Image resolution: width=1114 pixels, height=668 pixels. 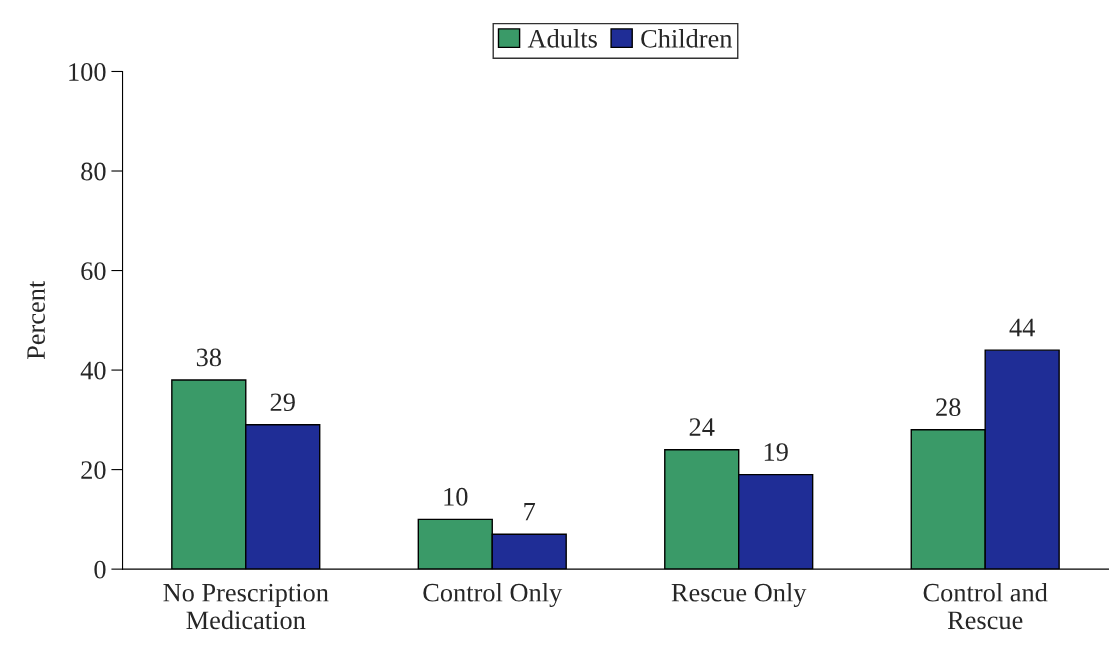 I want to click on x-tick-label: Control and Rescue, so click(x=985, y=606).